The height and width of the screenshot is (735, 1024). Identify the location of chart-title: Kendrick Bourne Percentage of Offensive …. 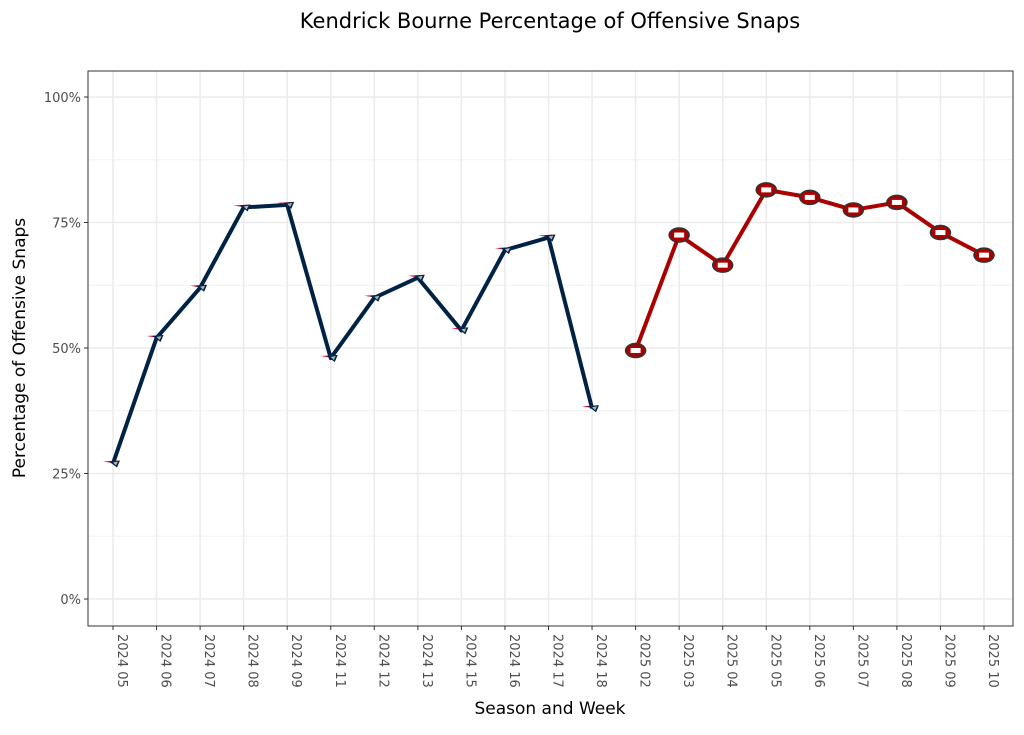
(550, 21).